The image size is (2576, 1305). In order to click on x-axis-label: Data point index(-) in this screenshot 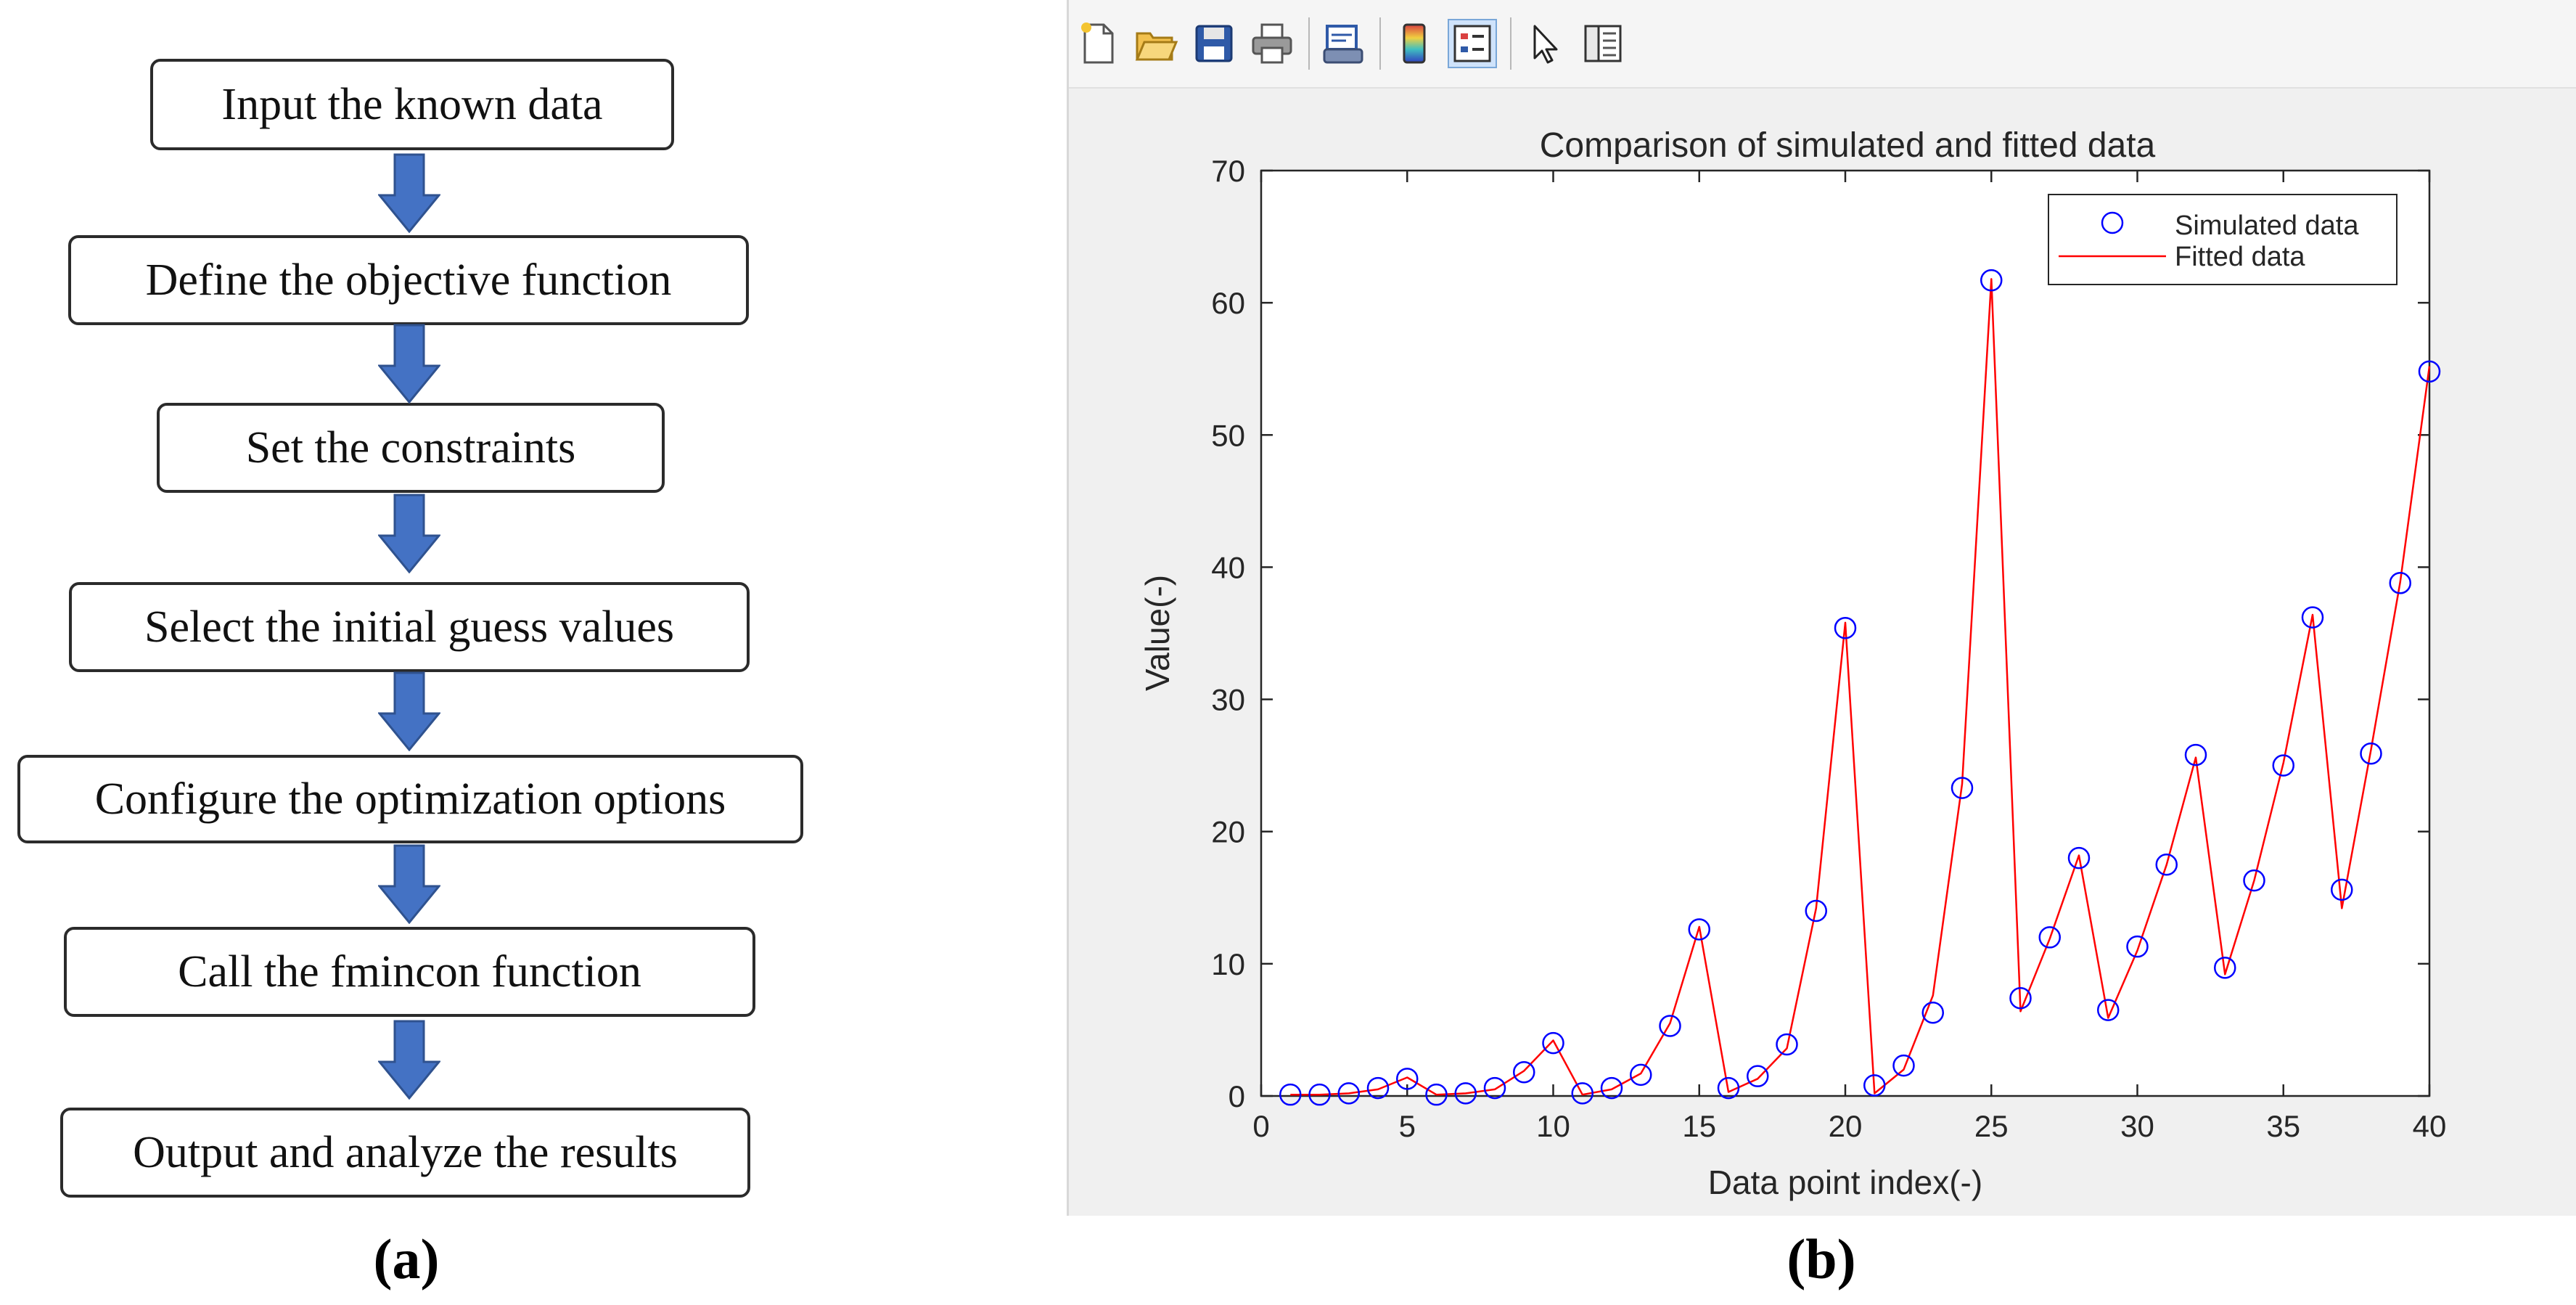, I will do `click(1845, 1182)`.